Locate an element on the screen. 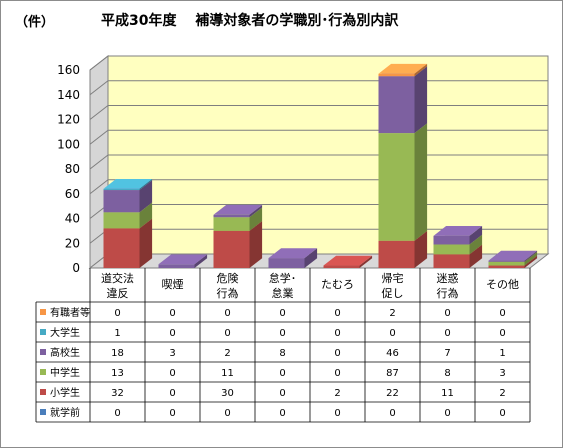 The image size is (563, 448). legend-entry: 就学前 is located at coordinates (65, 412).